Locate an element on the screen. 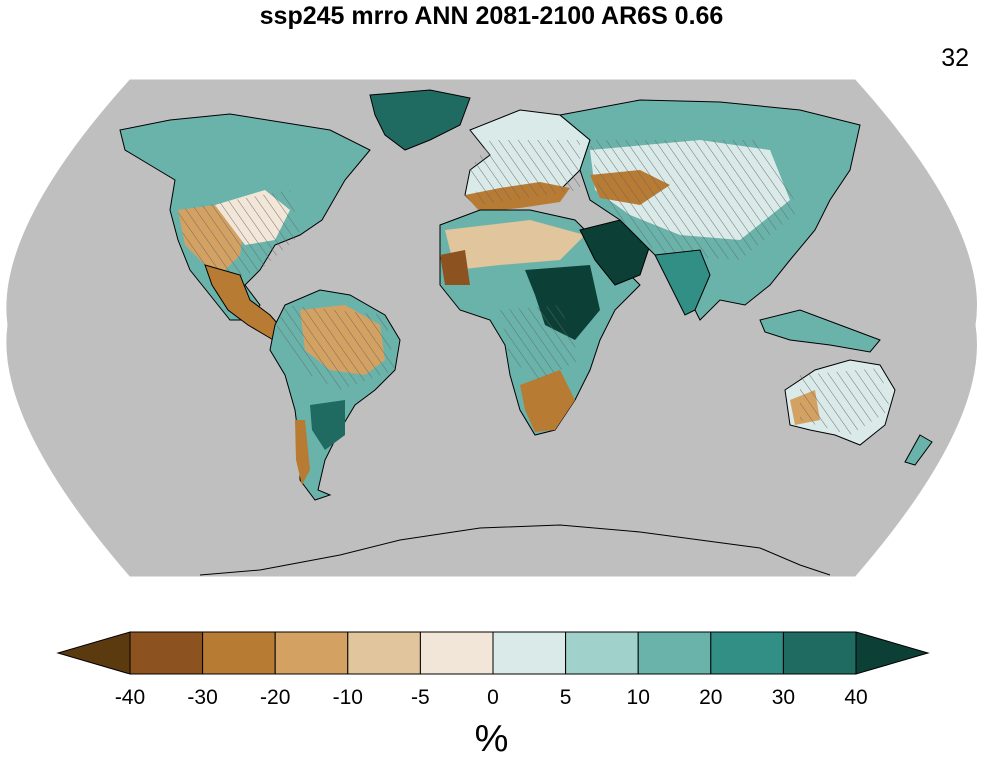 The height and width of the screenshot is (761, 983). colorbar-arrow-low is located at coordinates (93, 653).